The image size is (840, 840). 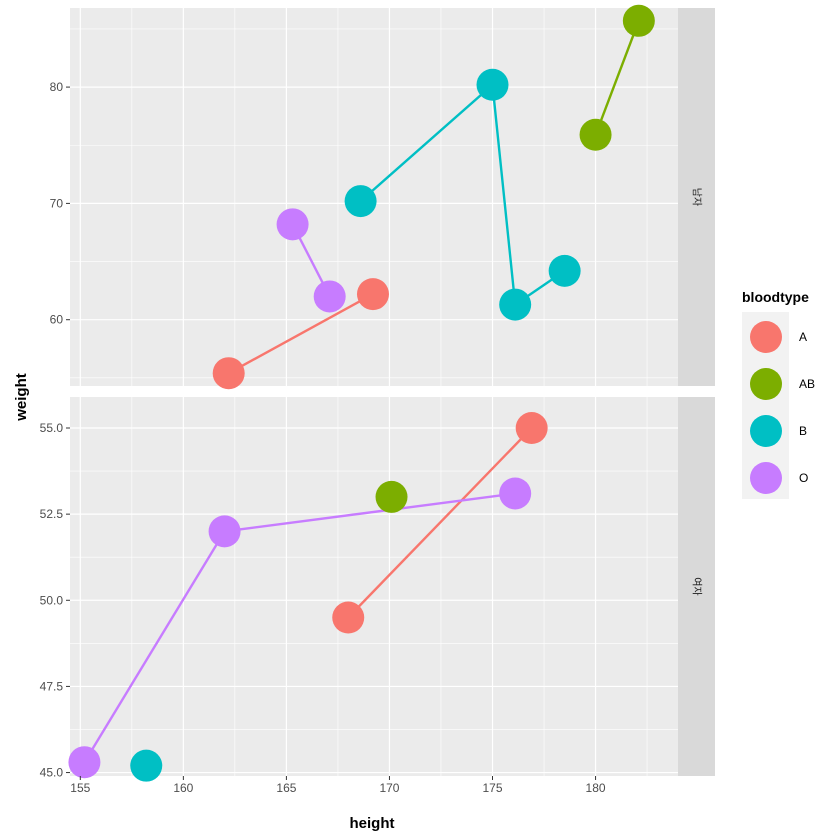 What do you see at coordinates (80, 788) in the screenshot?
I see `x-tick-label: 155` at bounding box center [80, 788].